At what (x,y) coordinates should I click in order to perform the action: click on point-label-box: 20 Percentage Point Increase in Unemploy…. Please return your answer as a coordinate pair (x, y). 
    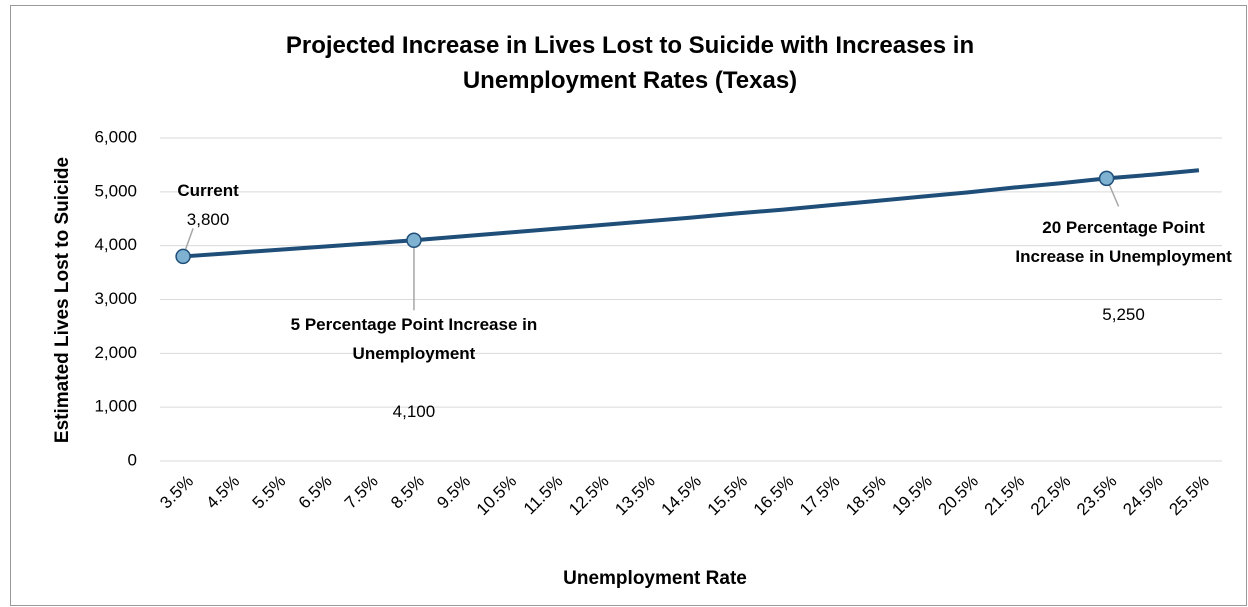
    Looking at the image, I should click on (1123, 242).